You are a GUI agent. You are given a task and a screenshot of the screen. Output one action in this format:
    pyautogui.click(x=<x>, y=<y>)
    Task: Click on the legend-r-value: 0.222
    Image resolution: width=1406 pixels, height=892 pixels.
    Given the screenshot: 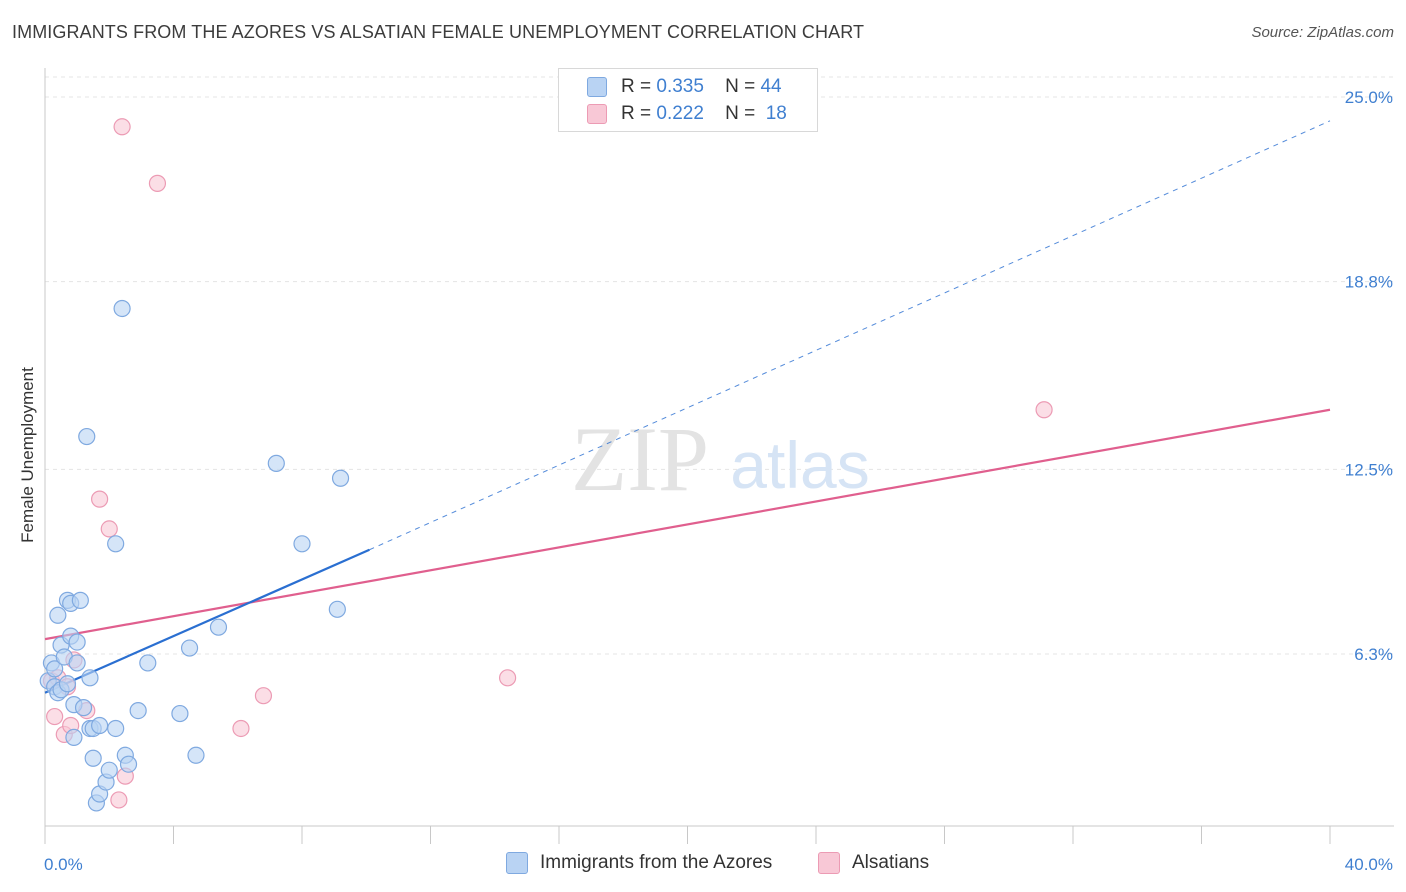 What is the action you would take?
    pyautogui.click(x=680, y=113)
    